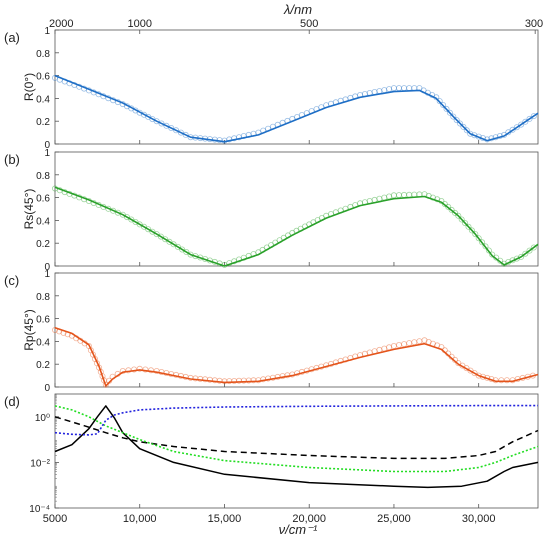  I want to click on top-tick-label: 2000, so click(61, 24).